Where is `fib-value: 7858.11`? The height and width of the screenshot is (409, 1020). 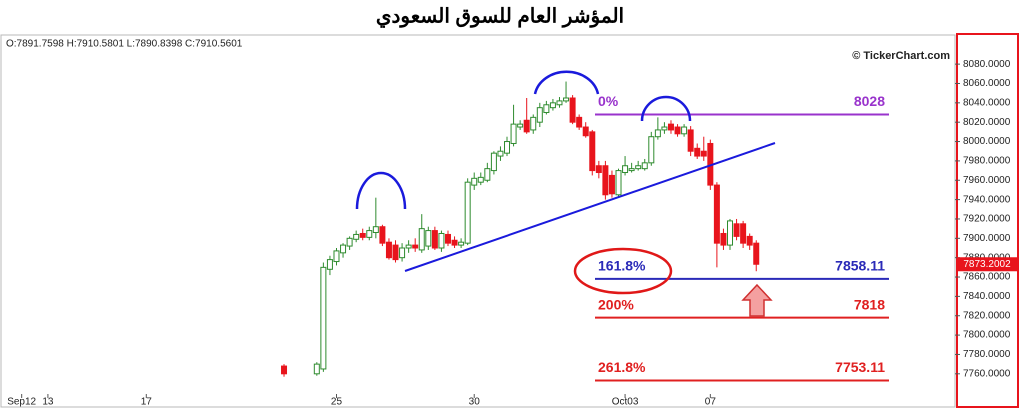
fib-value: 7858.11 is located at coordinates (860, 266).